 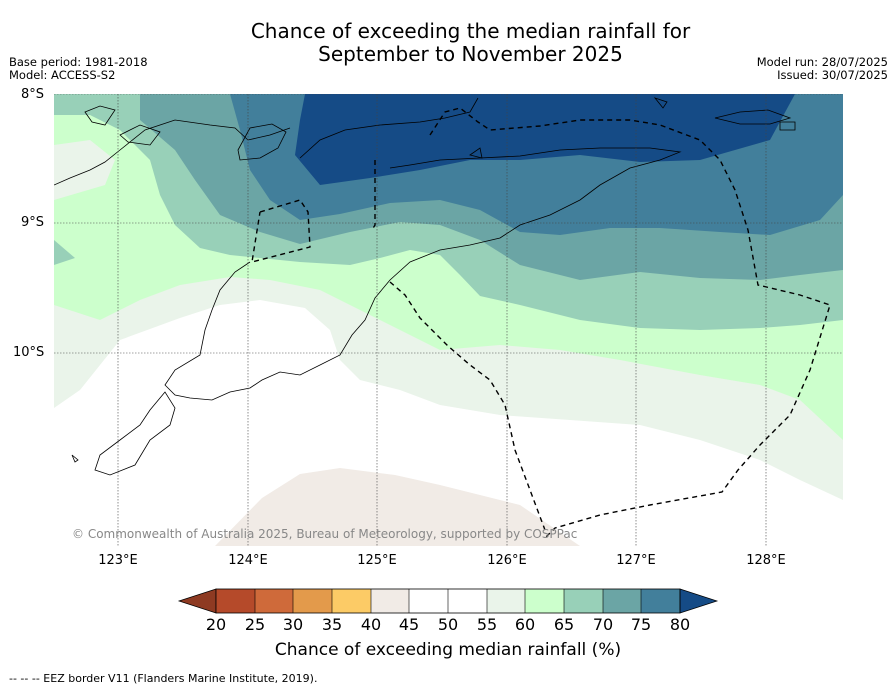 What do you see at coordinates (332, 624) in the screenshot?
I see `colorbar-tick-35: 35` at bounding box center [332, 624].